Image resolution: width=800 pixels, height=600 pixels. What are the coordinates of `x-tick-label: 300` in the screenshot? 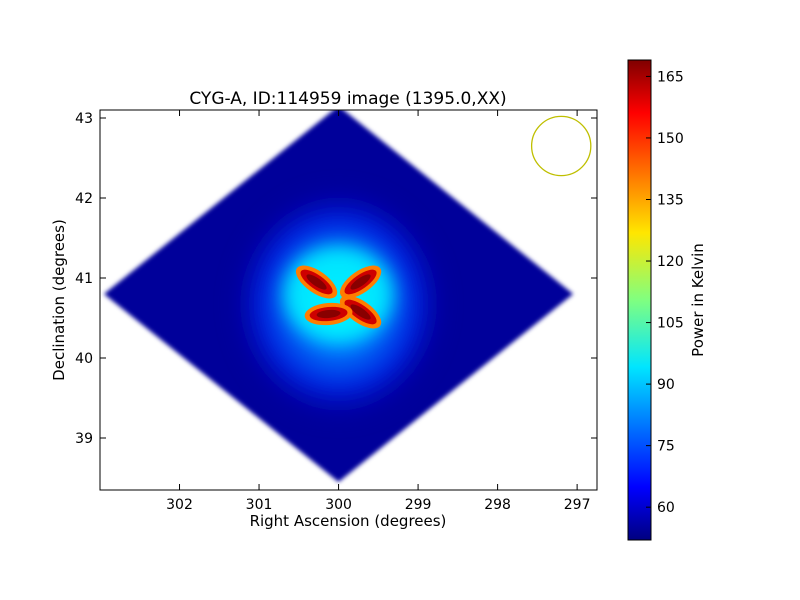 It's located at (338, 505).